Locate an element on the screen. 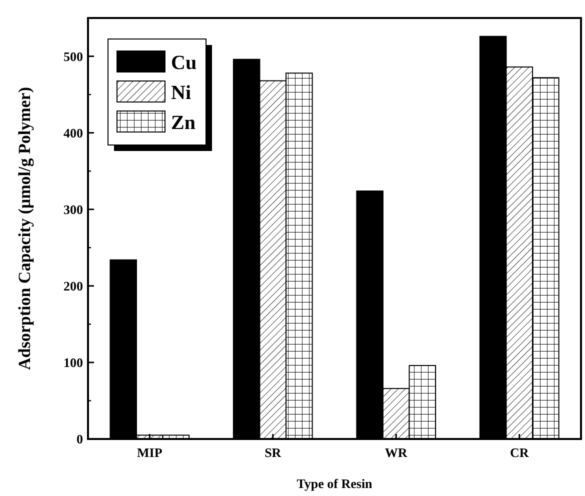 The height and width of the screenshot is (496, 585). y-tick-label: 200 is located at coordinates (73, 286).